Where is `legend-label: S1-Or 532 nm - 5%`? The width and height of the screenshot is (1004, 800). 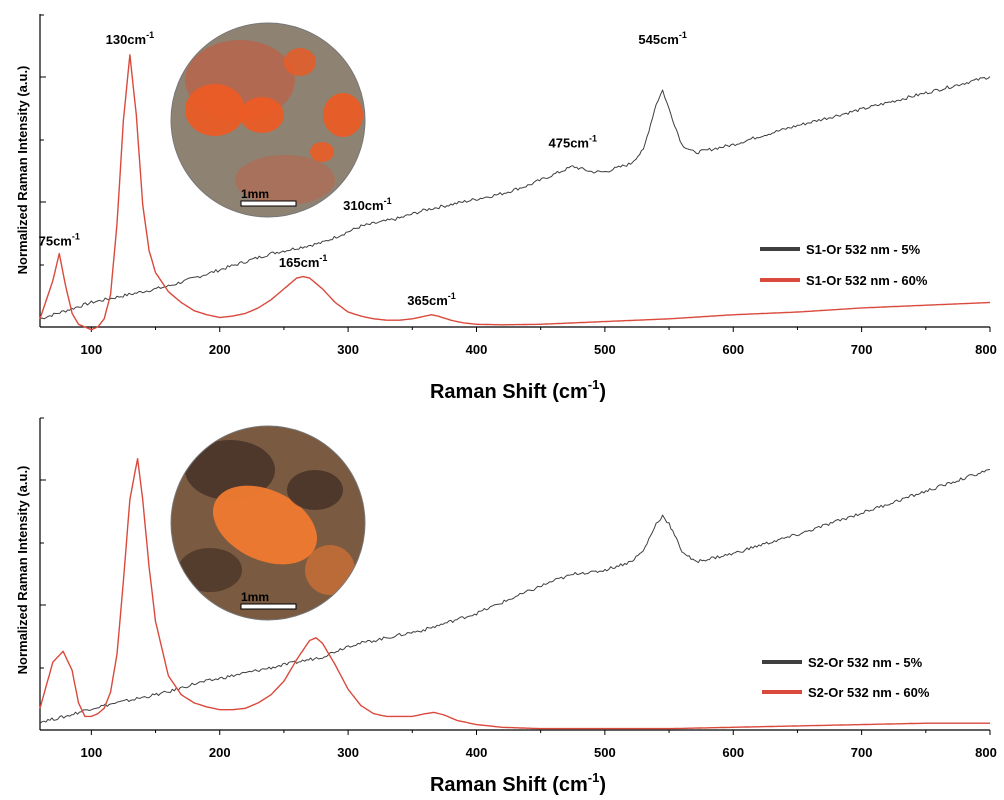
legend-label: S1-Or 532 nm - 5% is located at coordinates (863, 249).